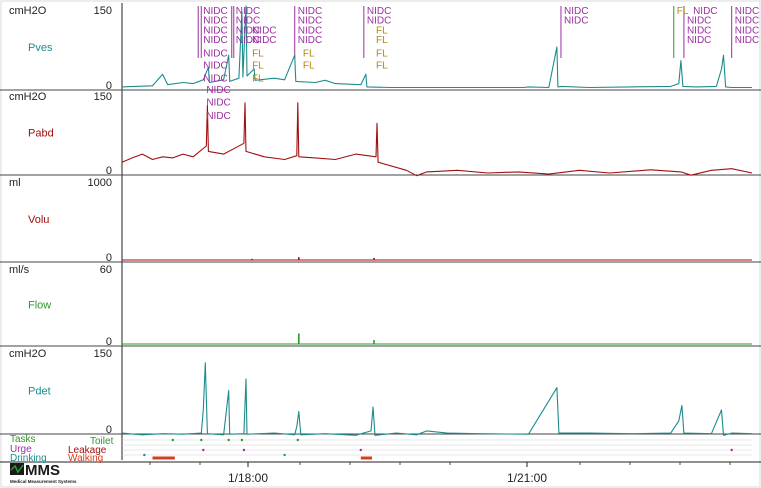 Image resolution: width=761 pixels, height=488 pixels. I want to click on event-label-drinking: Drinking, so click(28, 458).